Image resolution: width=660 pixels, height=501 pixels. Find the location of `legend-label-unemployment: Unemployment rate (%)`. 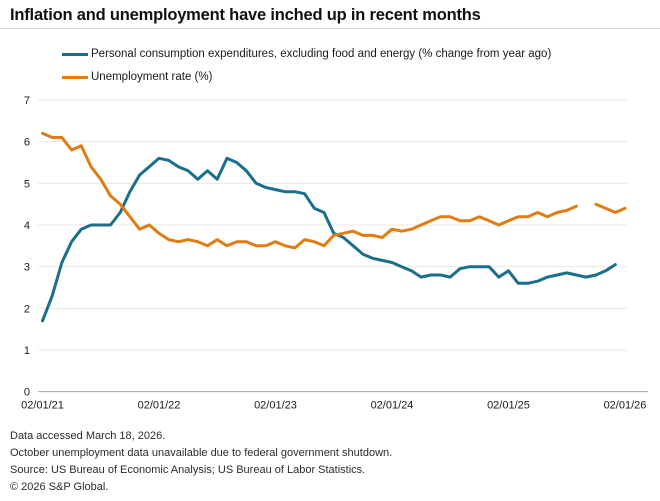

legend-label-unemployment: Unemployment rate (%) is located at coordinates (152, 77).